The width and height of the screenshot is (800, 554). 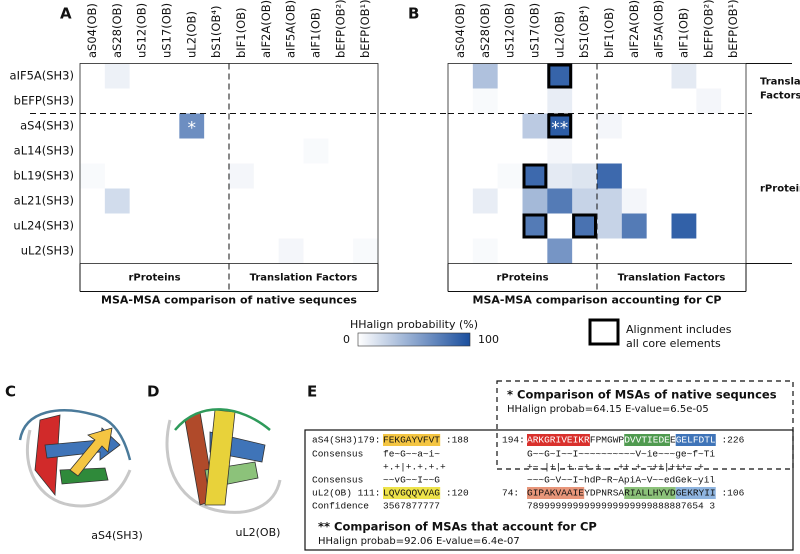 What do you see at coordinates (696, 440) in the screenshot?
I see `alignment-sequence: GELFDTL` at bounding box center [696, 440].